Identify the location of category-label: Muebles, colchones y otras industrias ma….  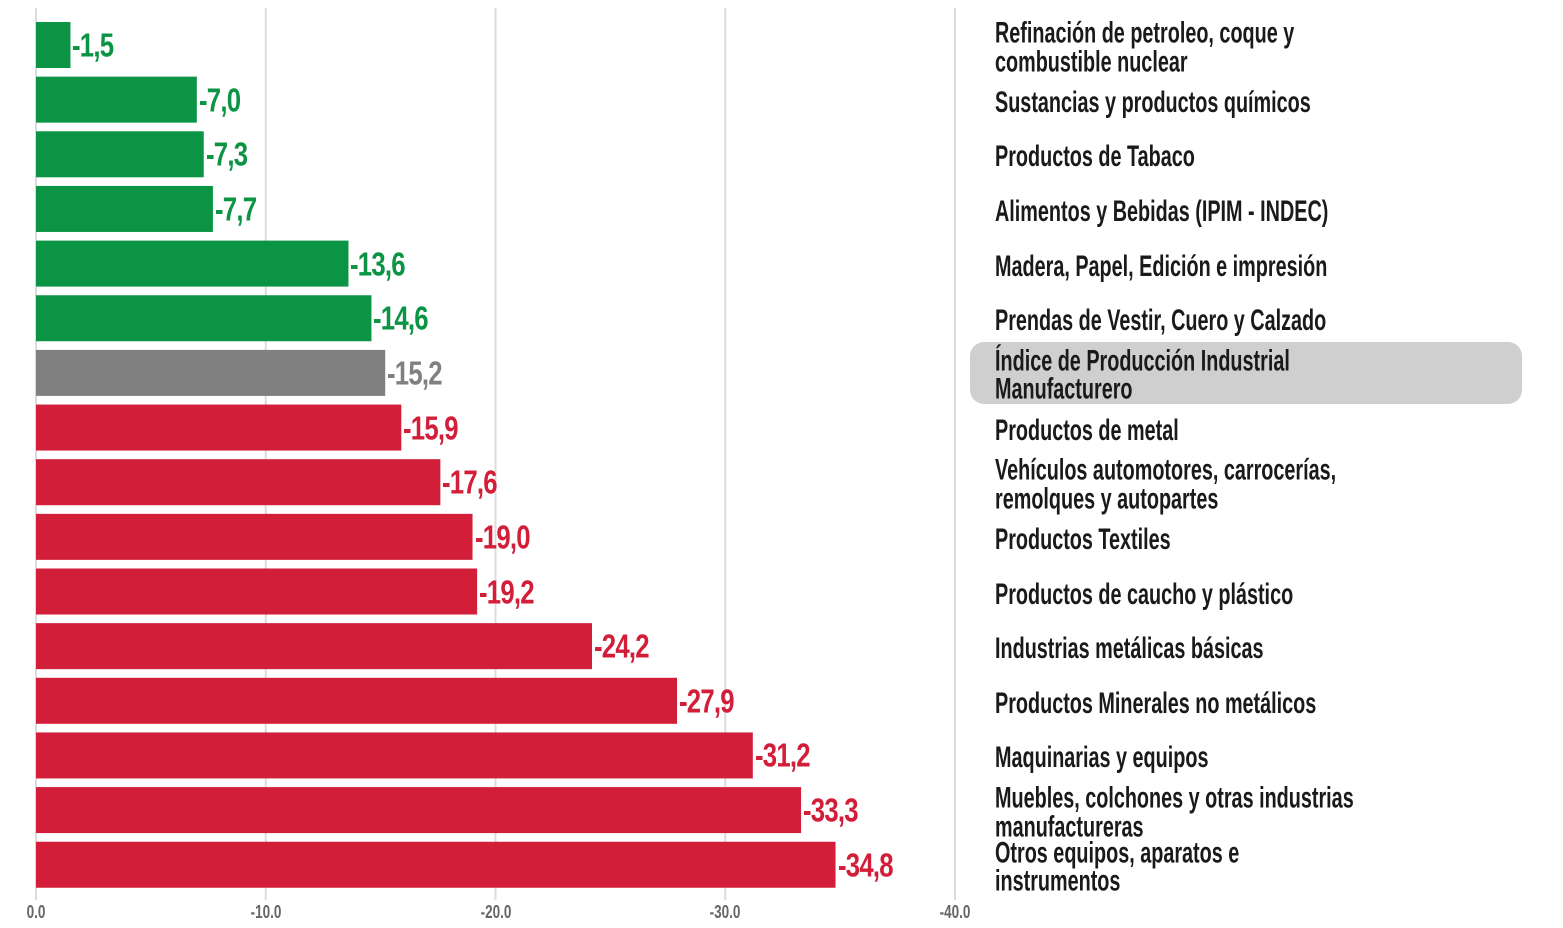
(1174, 812).